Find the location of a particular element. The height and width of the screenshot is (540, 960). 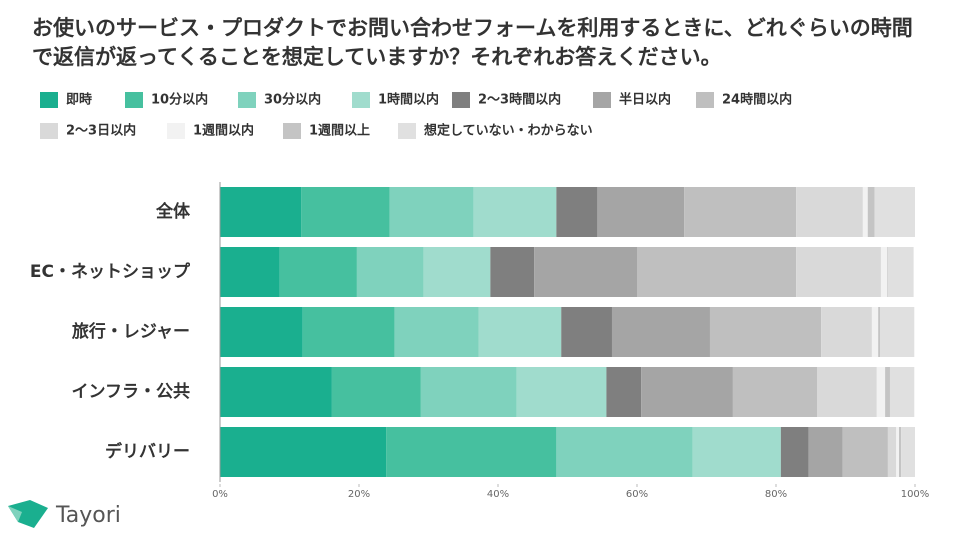

legend-label: 30分以内 is located at coordinates (292, 100).